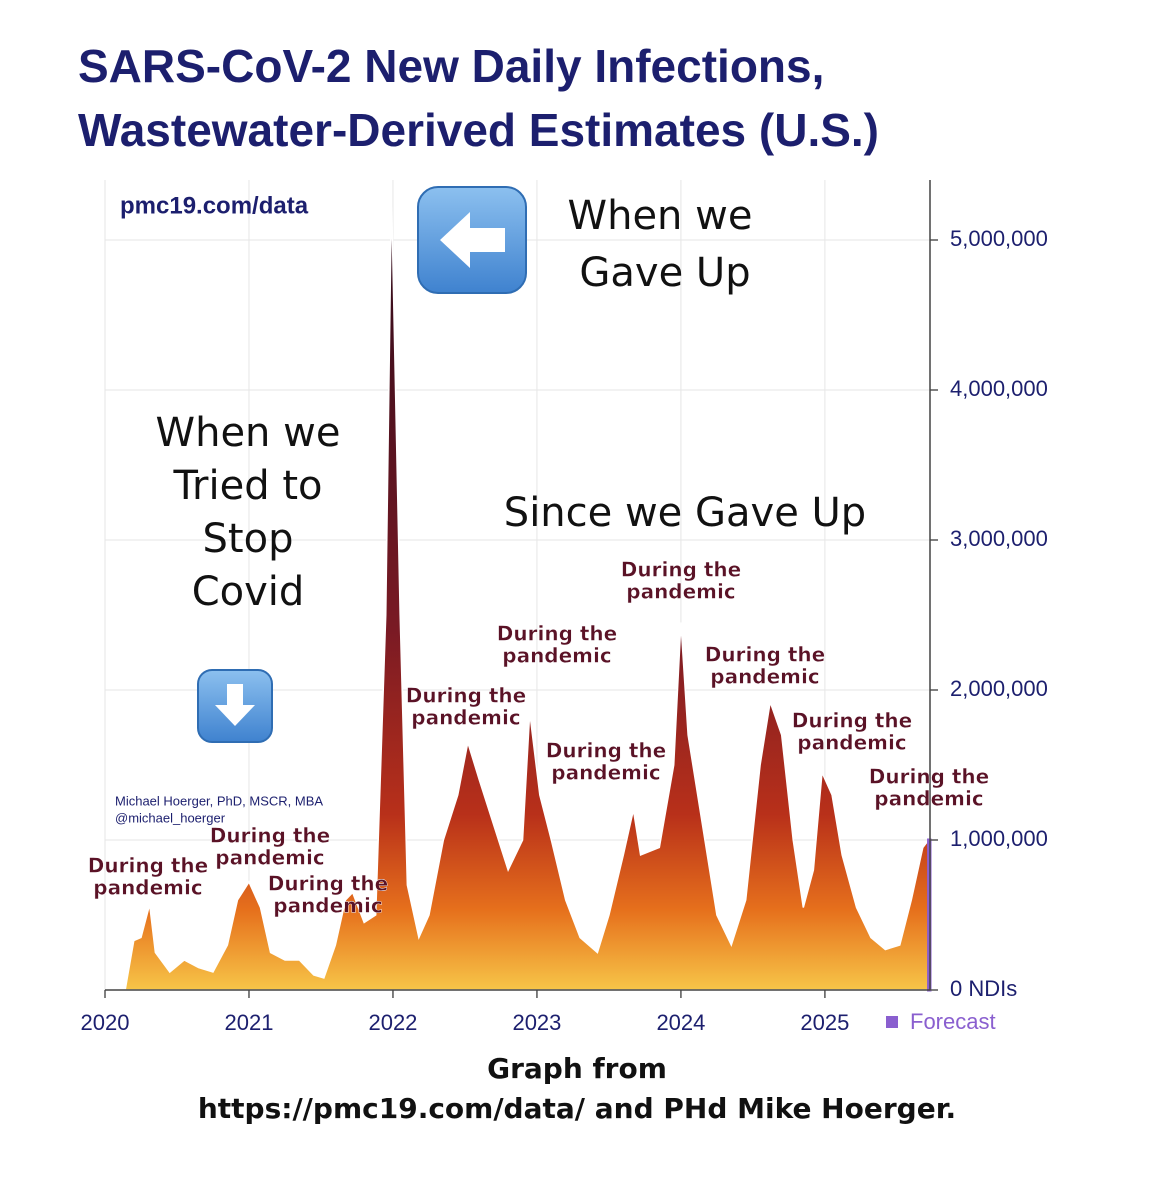 The height and width of the screenshot is (1204, 1155). Describe the element at coordinates (536, 1022) in the screenshot. I see `x-tick-label: 2023` at that location.